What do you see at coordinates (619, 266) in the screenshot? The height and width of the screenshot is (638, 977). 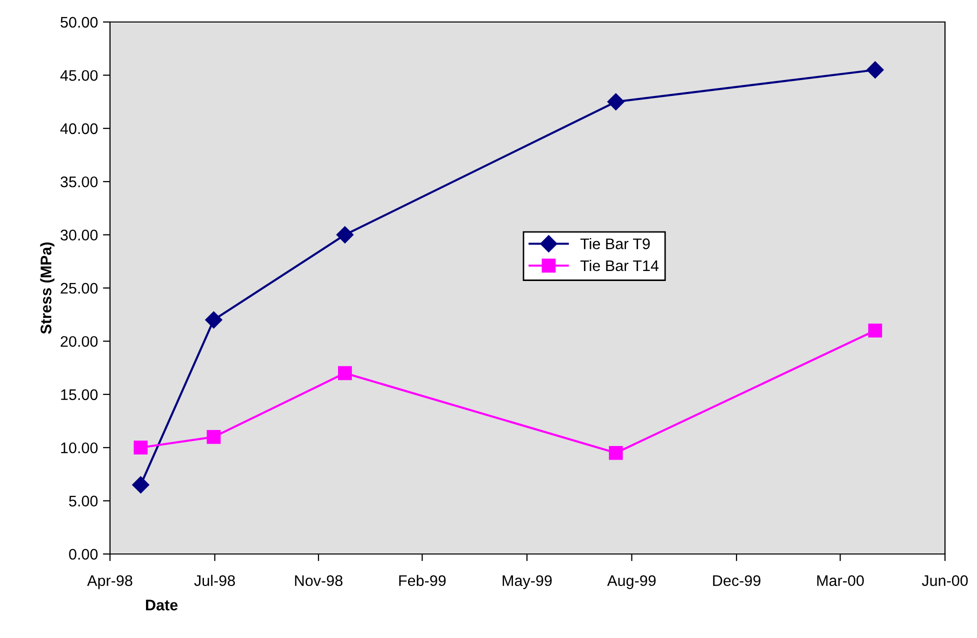 I see `legend-label: Tie Bar T14` at bounding box center [619, 266].